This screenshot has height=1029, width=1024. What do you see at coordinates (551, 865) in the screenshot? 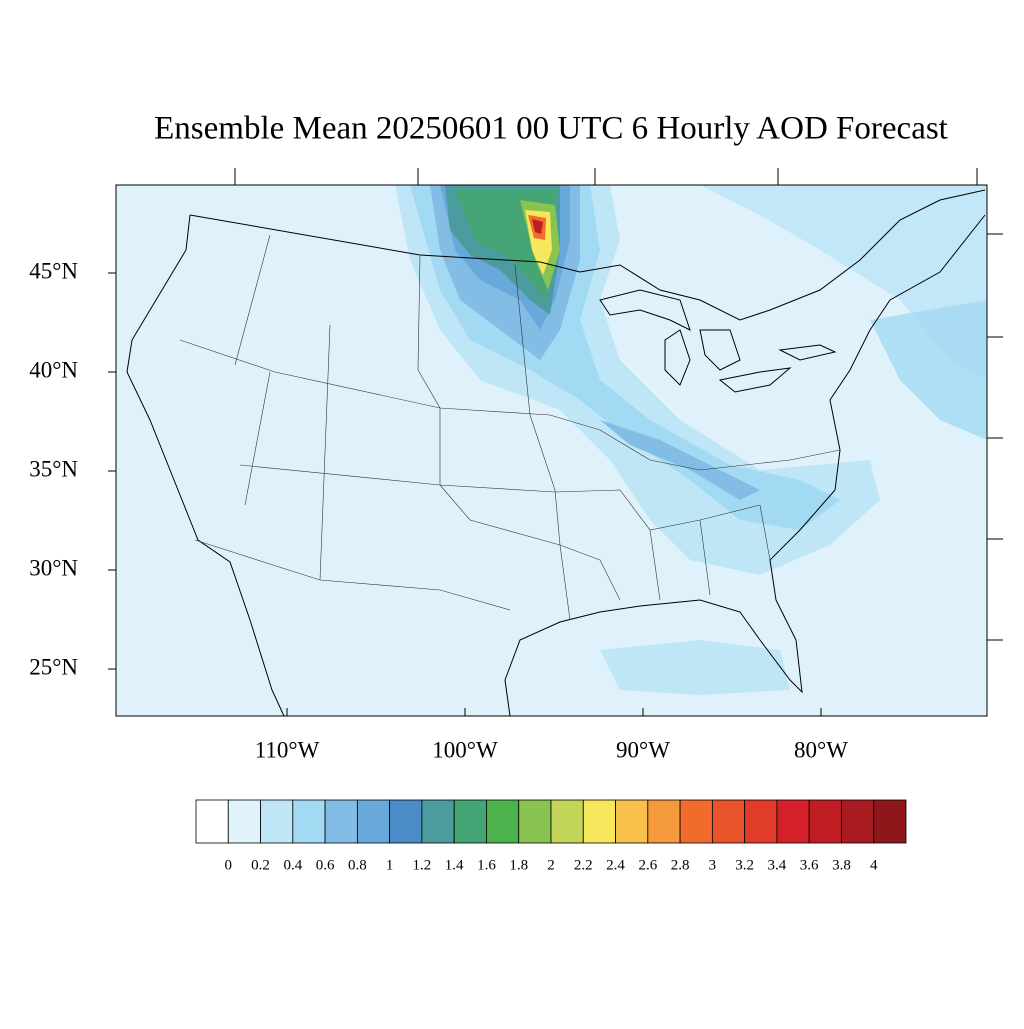
I see `colorbar-label: 2` at bounding box center [551, 865].